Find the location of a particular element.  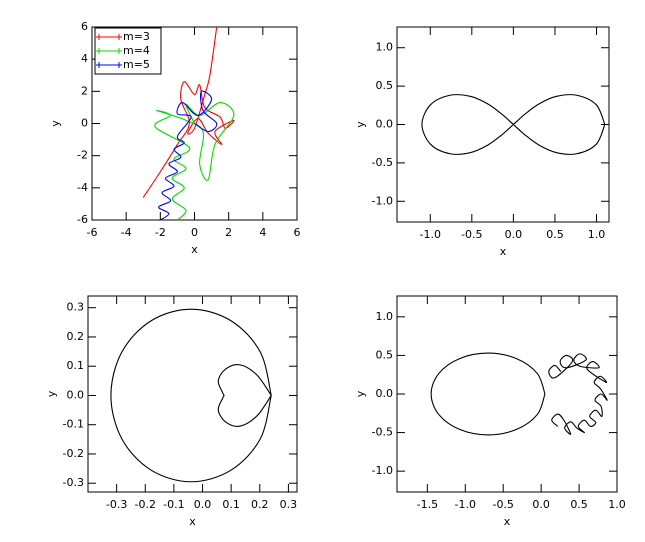

y-tick-label: 2 is located at coordinates (84, 90).